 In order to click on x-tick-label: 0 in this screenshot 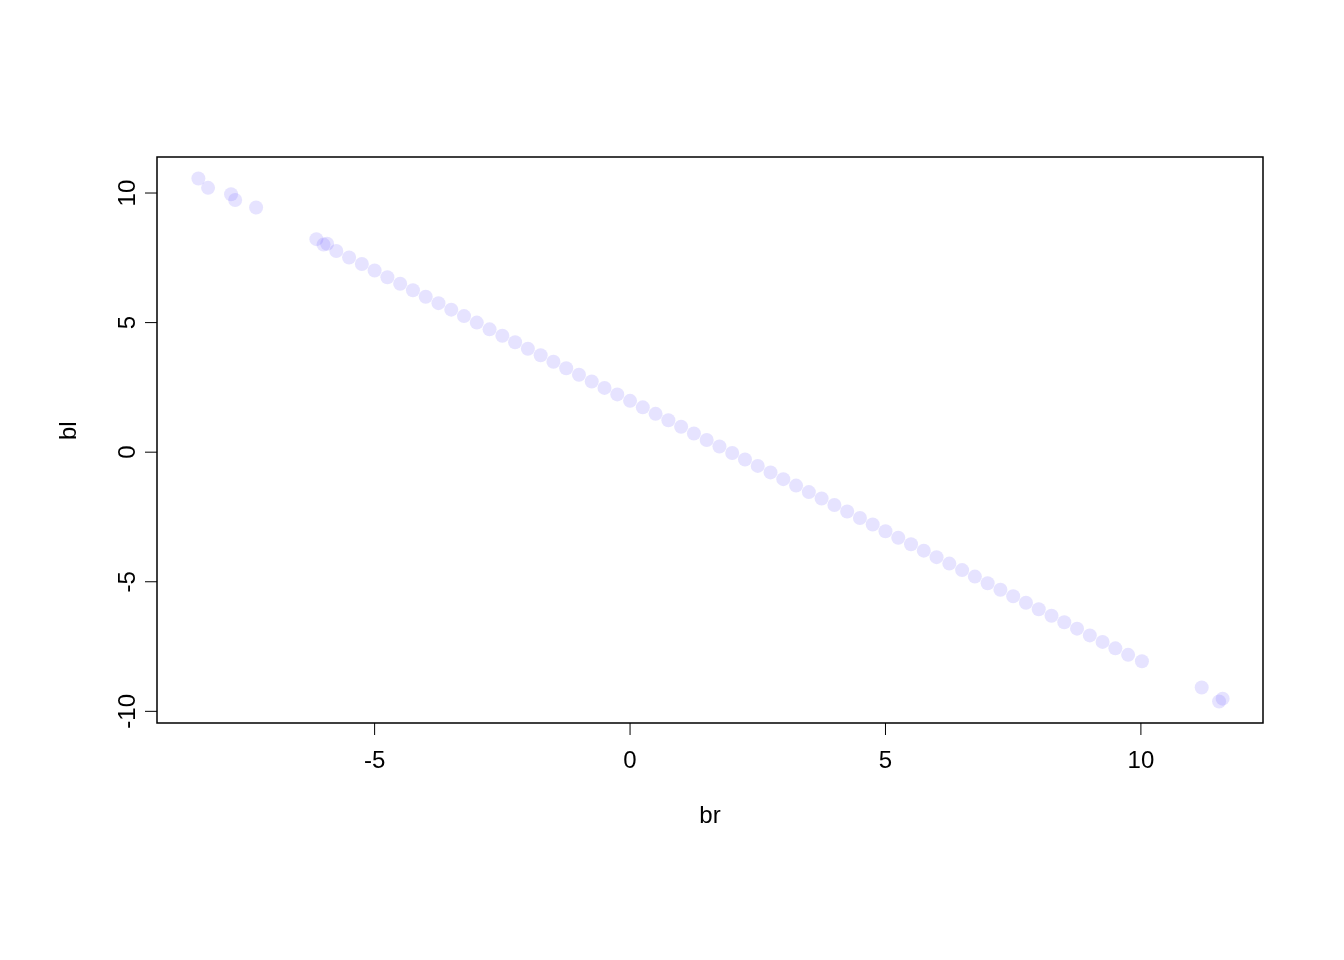, I will do `click(630, 760)`.